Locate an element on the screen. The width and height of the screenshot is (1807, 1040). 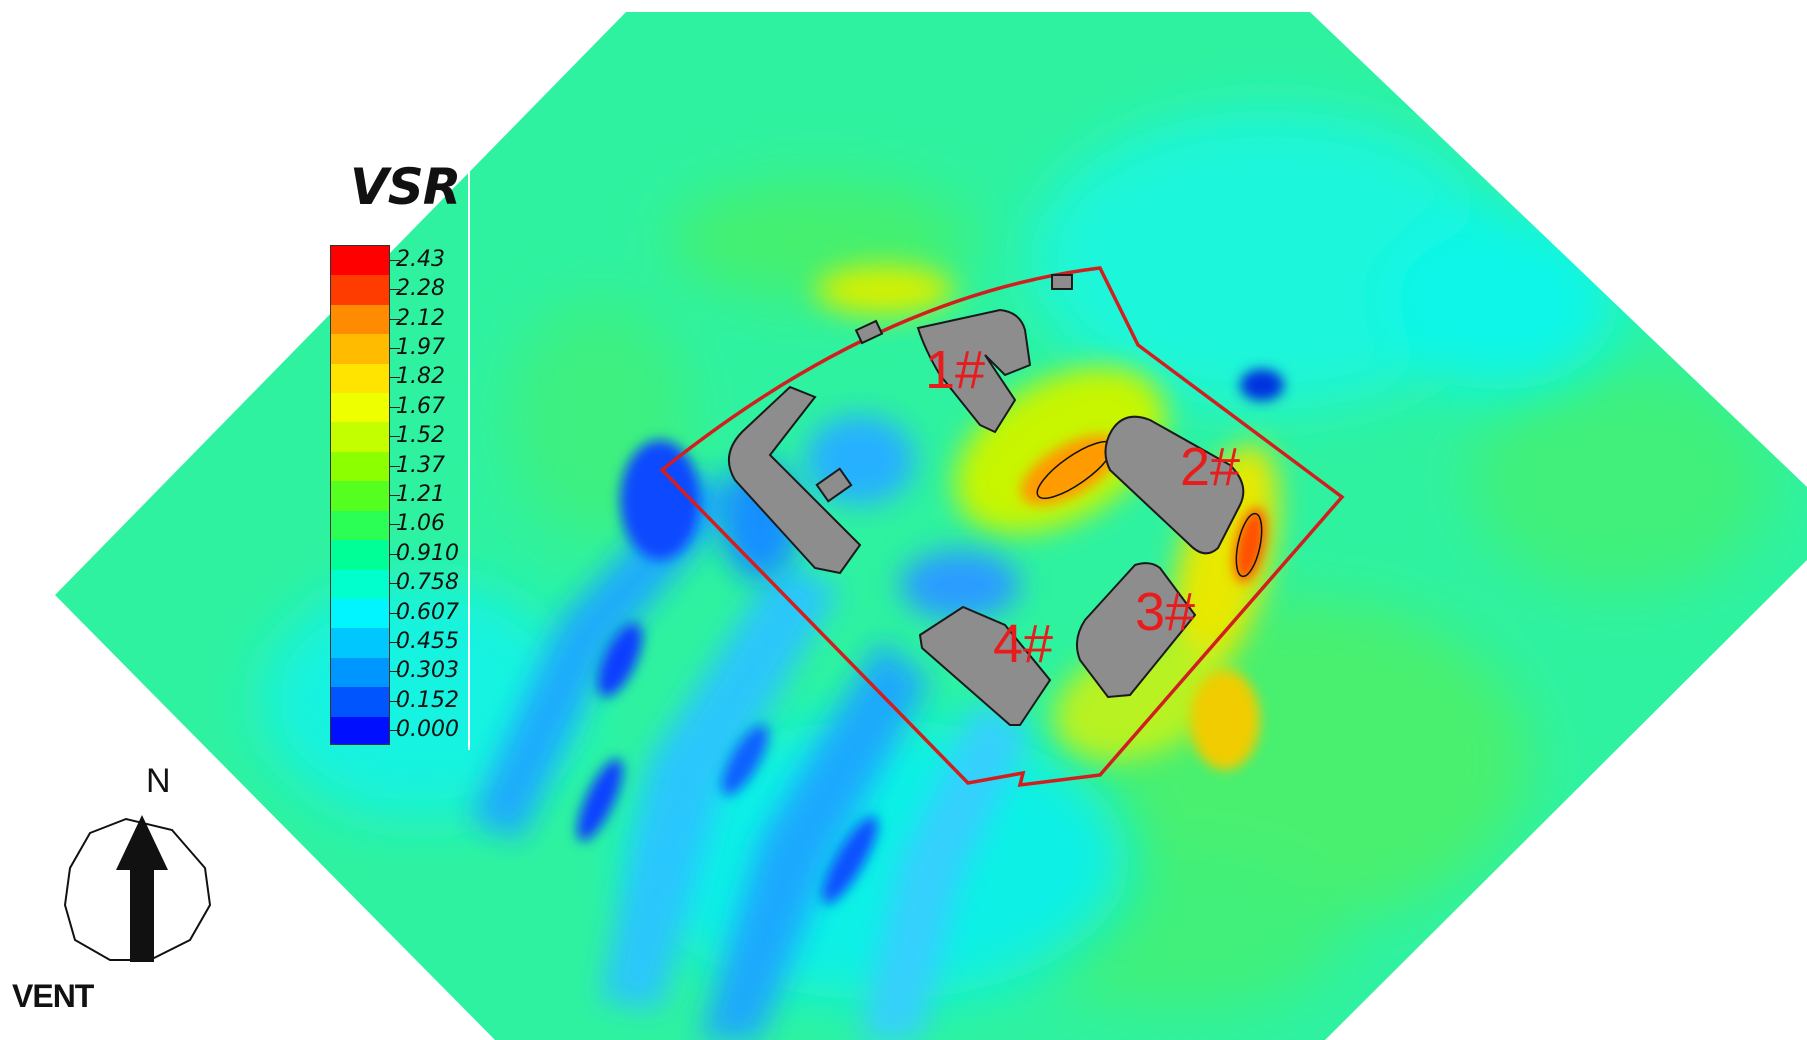
legend-color-bar is located at coordinates (360, 495).